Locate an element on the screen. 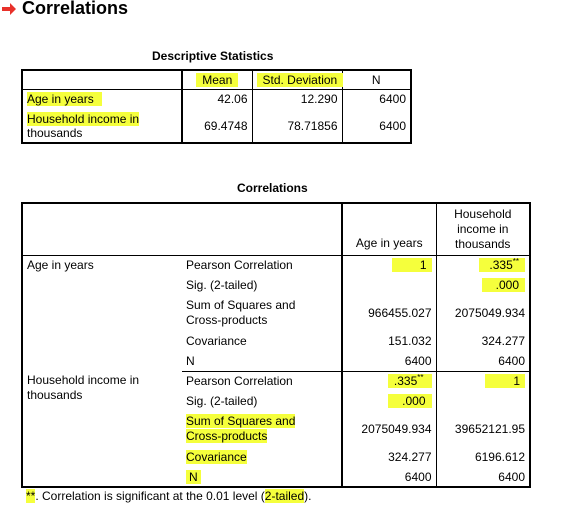 This screenshot has width=570, height=513. desc-header-std-deviation: Std. Deviation is located at coordinates (298, 80).